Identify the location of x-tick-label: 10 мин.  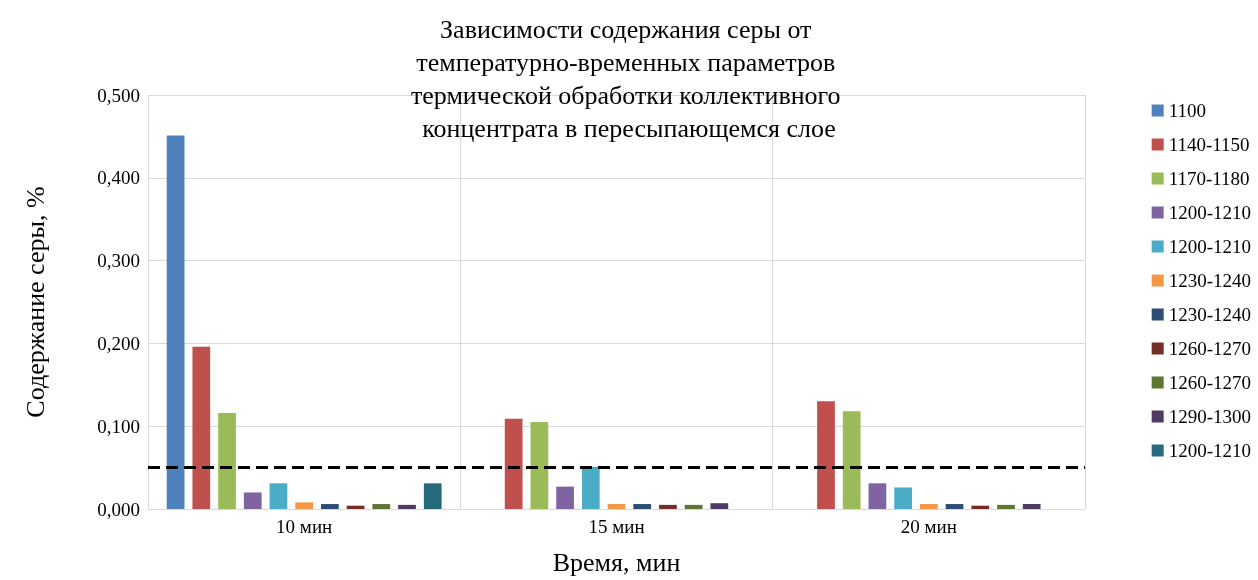
(304, 526).